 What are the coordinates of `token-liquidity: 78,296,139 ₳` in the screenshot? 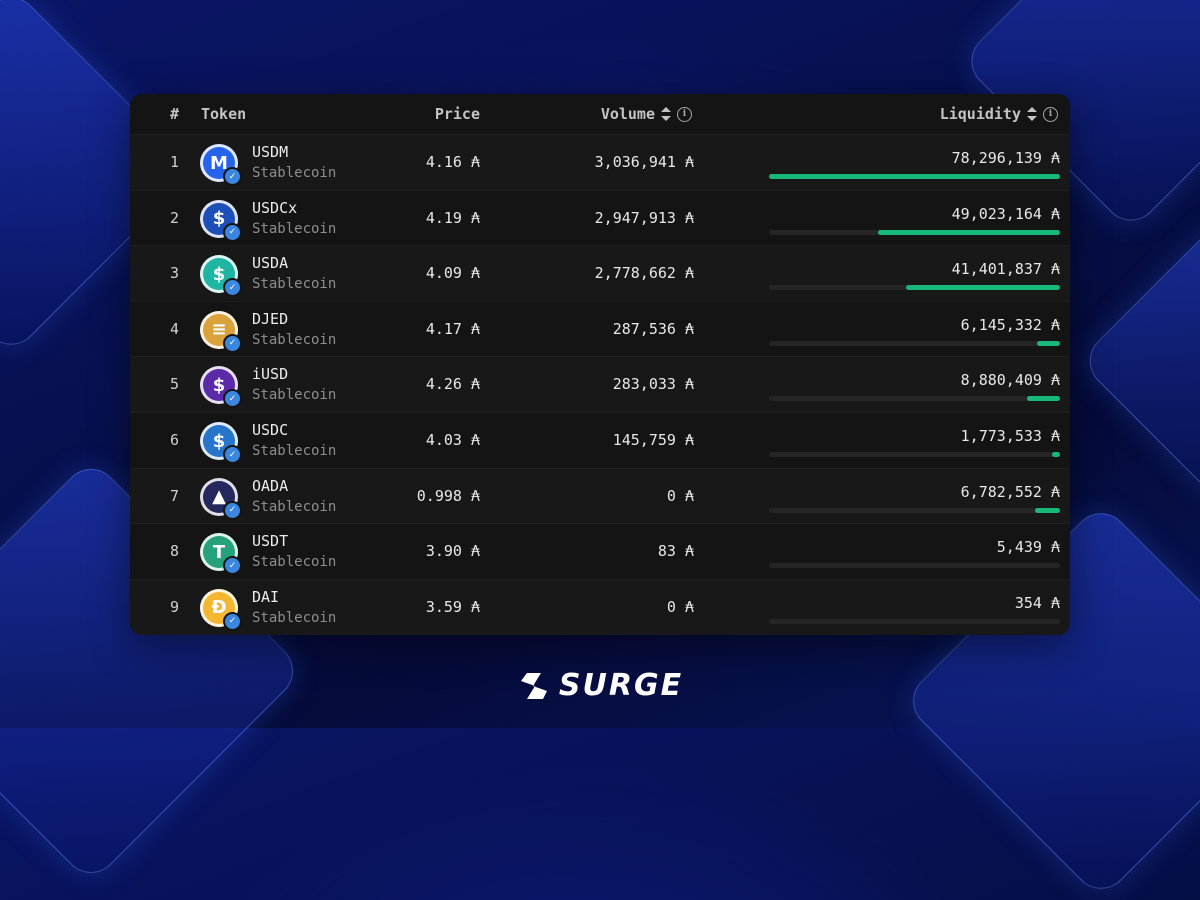 It's located at (1005, 158).